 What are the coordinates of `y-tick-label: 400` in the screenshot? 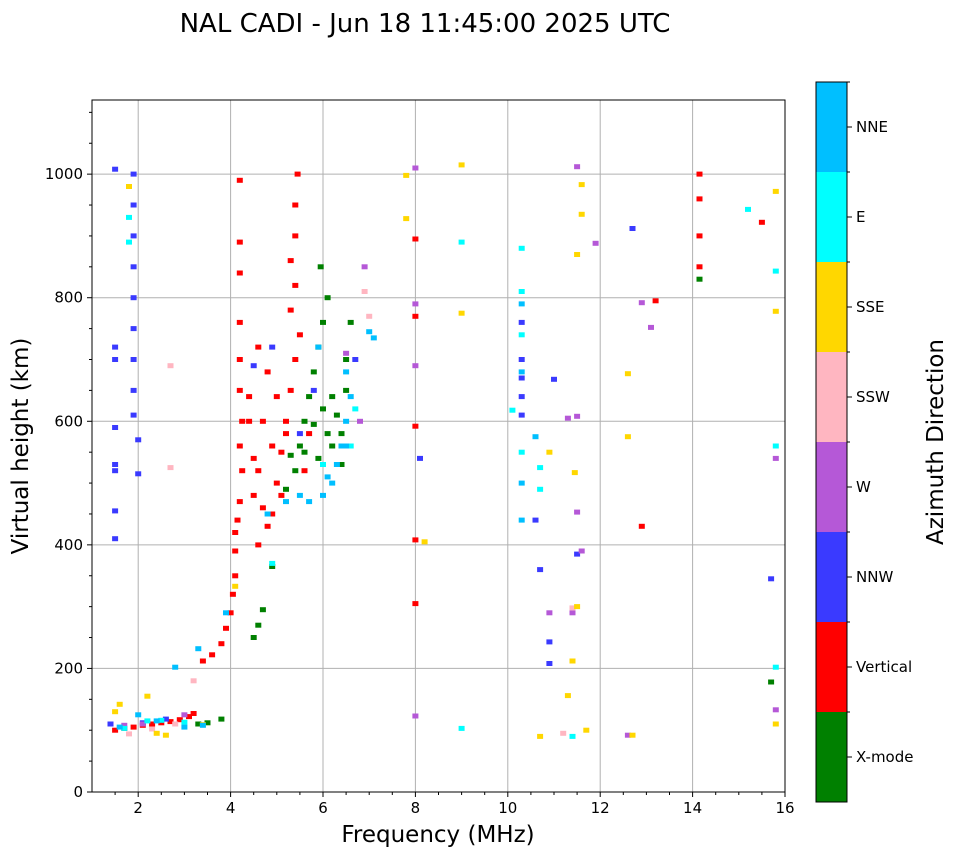 It's located at (68, 545).